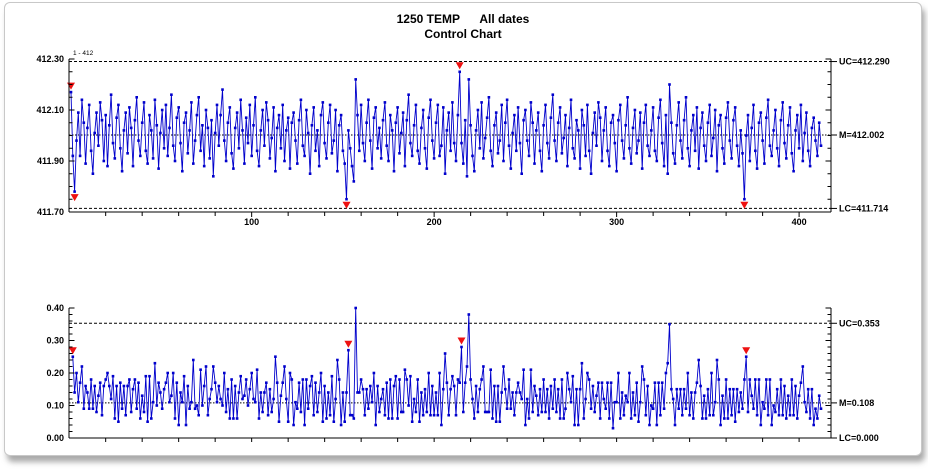 This screenshot has width=928, height=474. What do you see at coordinates (251, 222) in the screenshot?
I see `x-tick-label: 100` at bounding box center [251, 222].